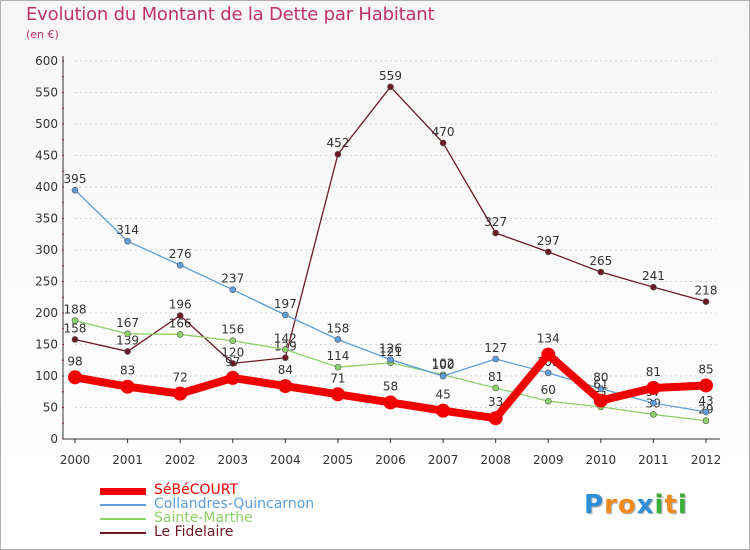 Image resolution: width=750 pixels, height=550 pixels. Describe the element at coordinates (46, 313) in the screenshot. I see `y-tick-label: 200` at that location.